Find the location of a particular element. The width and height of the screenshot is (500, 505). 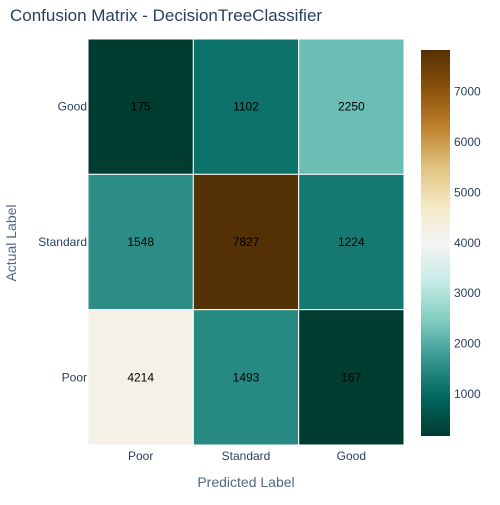

colorbar is located at coordinates (435, 243).